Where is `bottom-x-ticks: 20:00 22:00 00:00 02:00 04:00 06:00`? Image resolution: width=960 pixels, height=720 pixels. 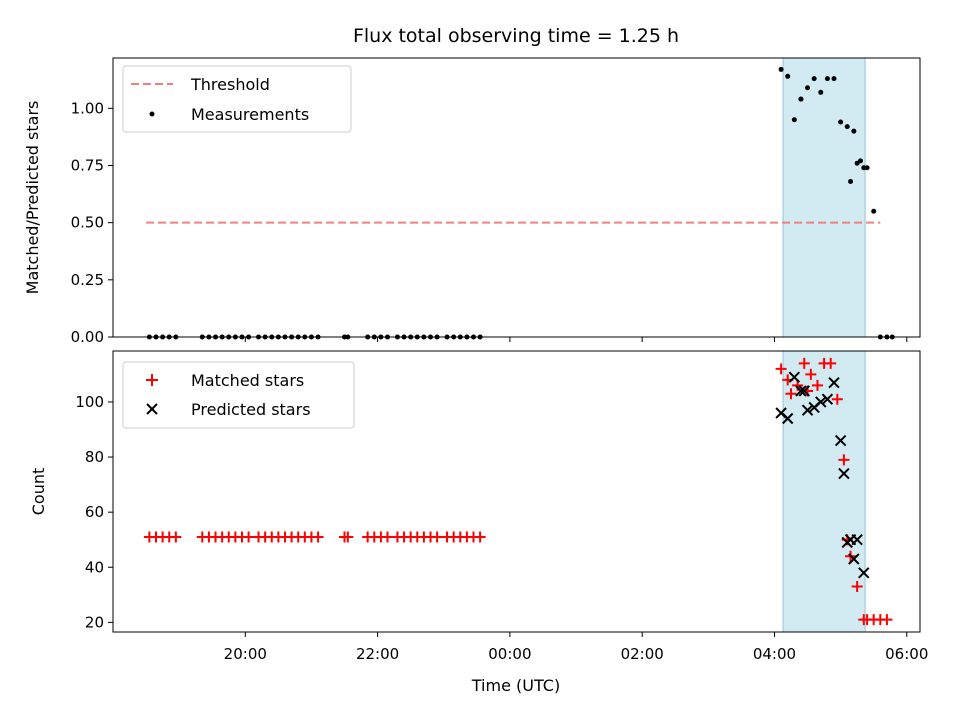
bottom-x-ticks: 20:00 22:00 00:00 02:00 04:00 06:00 is located at coordinates (576, 647).